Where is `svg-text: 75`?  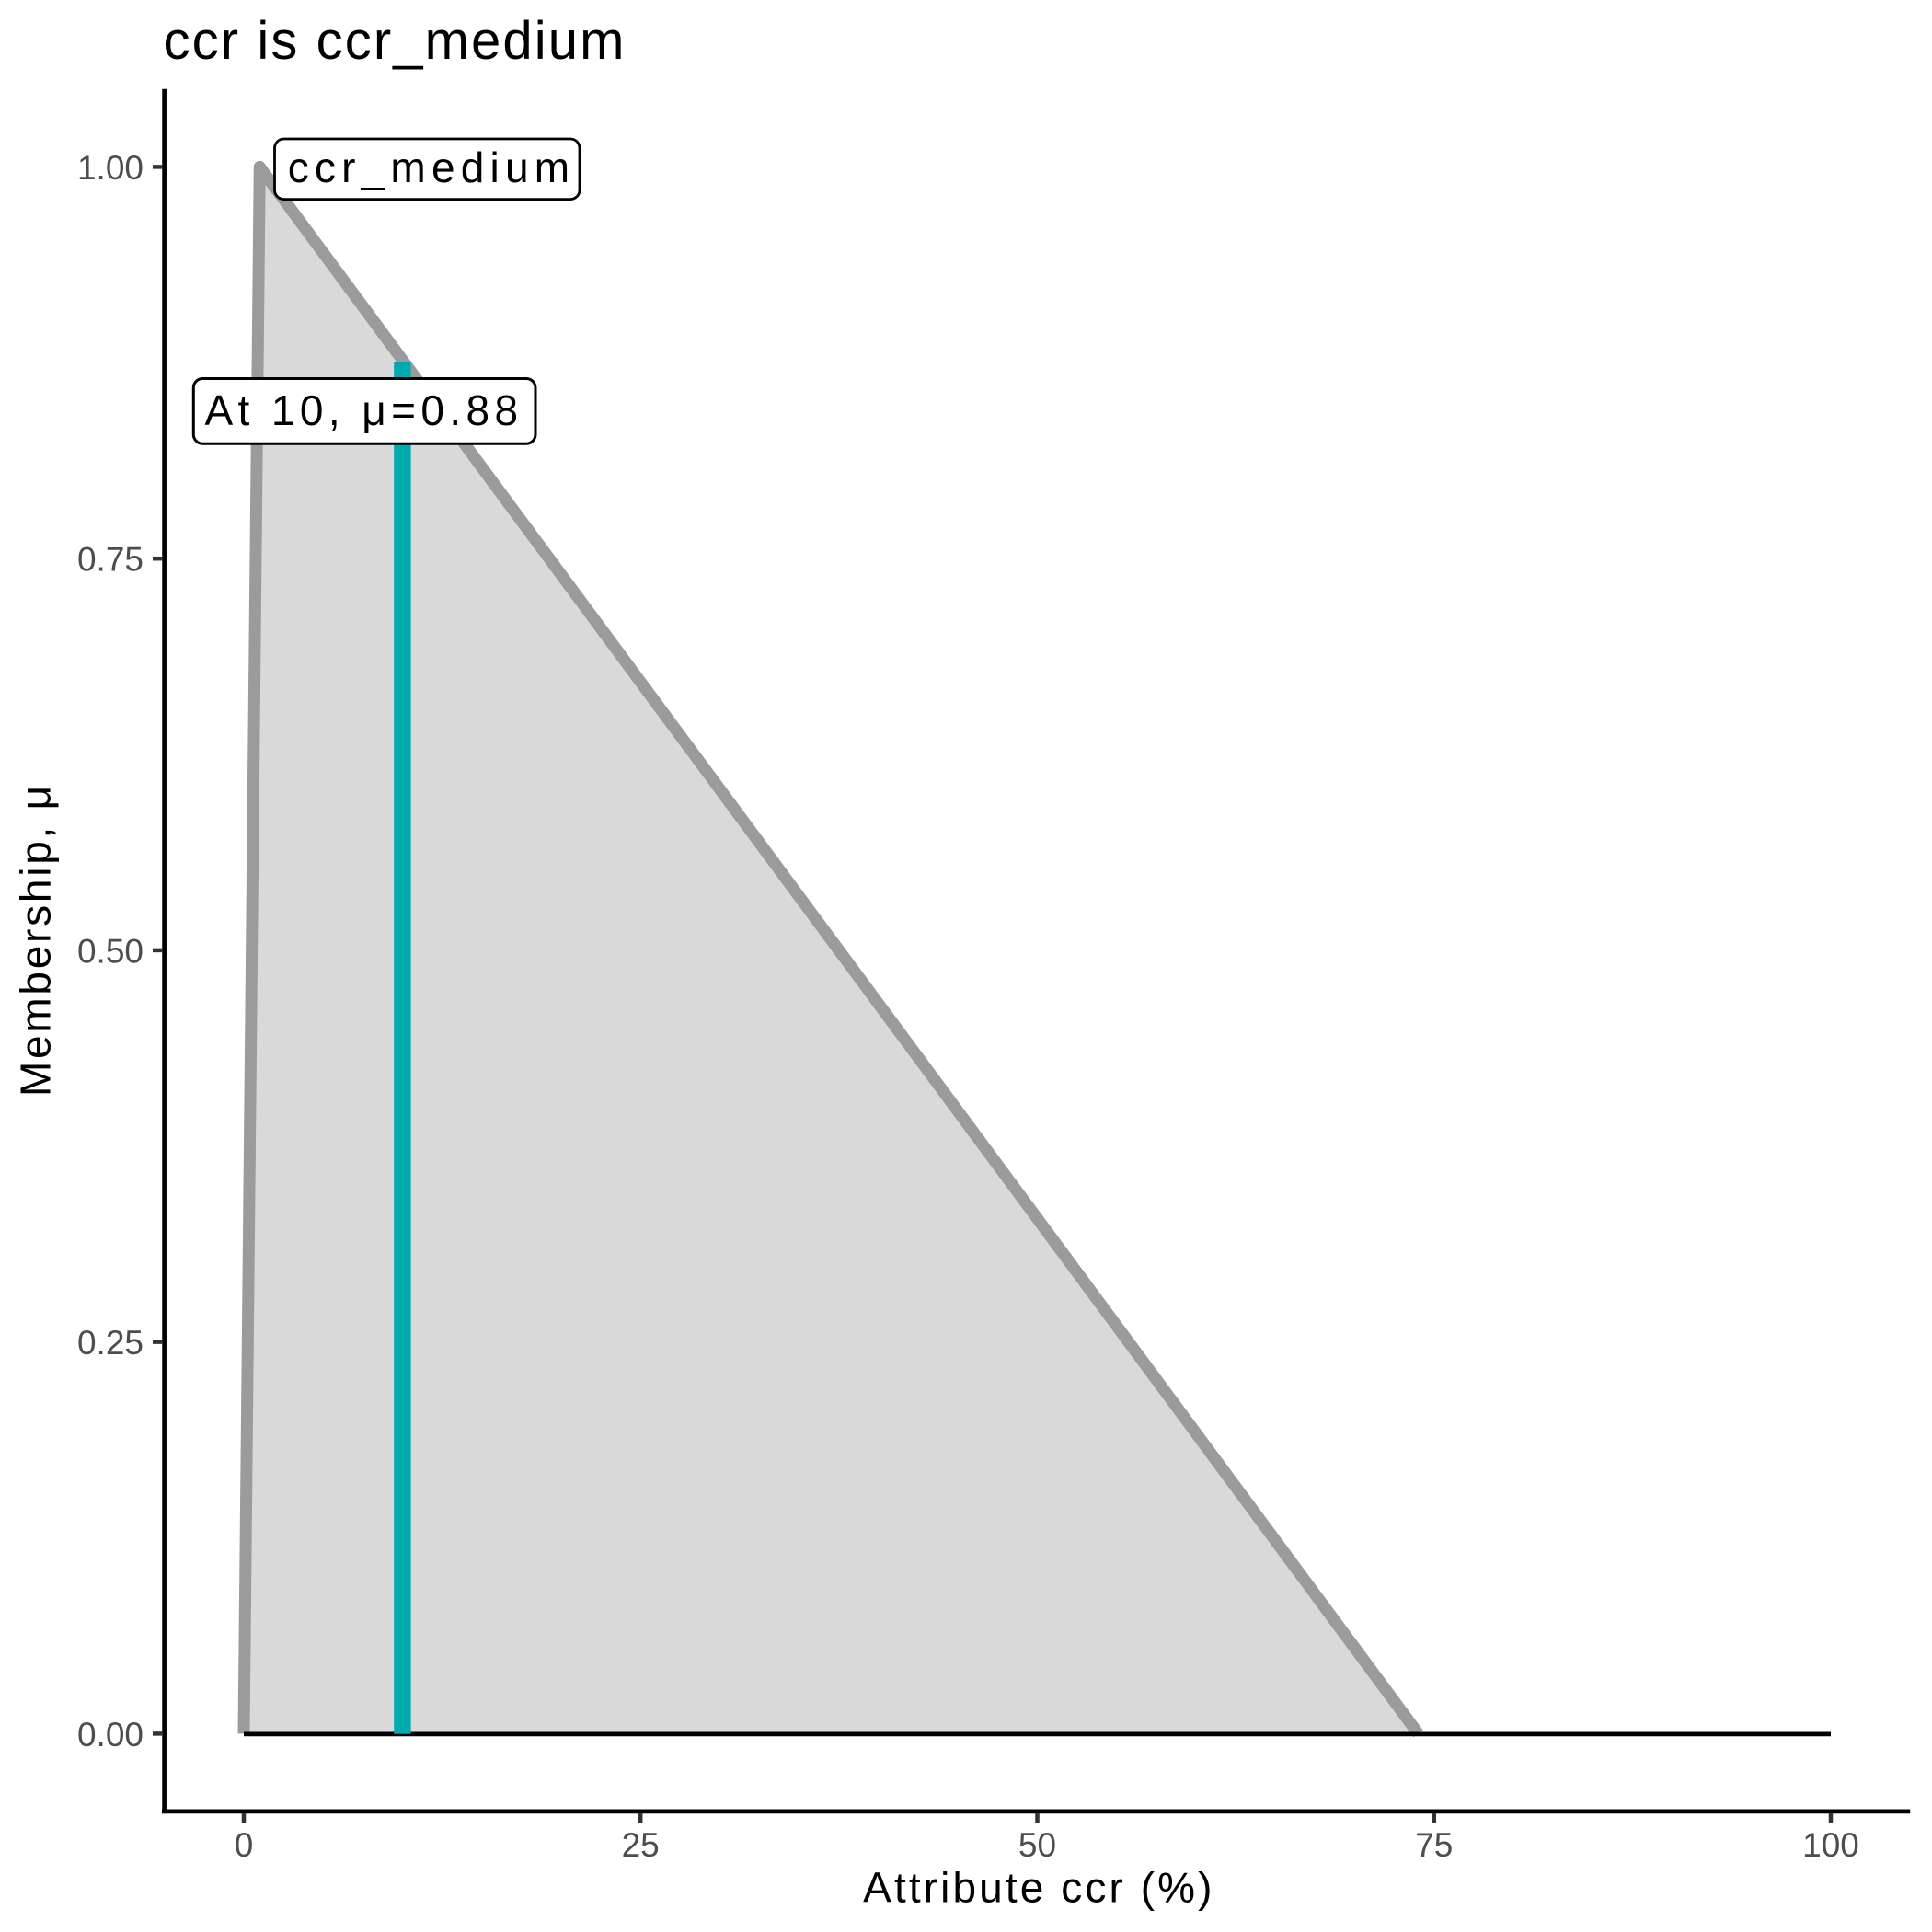 svg-text: 75 is located at coordinates (1434, 1845).